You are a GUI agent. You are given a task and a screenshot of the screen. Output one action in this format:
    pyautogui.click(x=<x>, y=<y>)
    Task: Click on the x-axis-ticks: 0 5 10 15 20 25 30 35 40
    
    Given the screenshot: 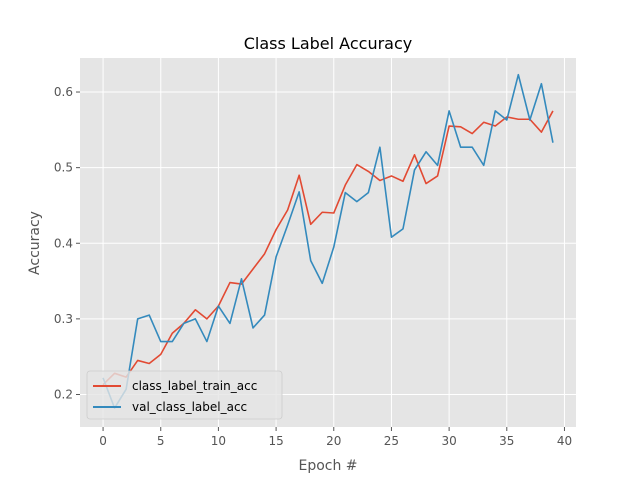 What is the action you would take?
    pyautogui.click(x=335, y=437)
    